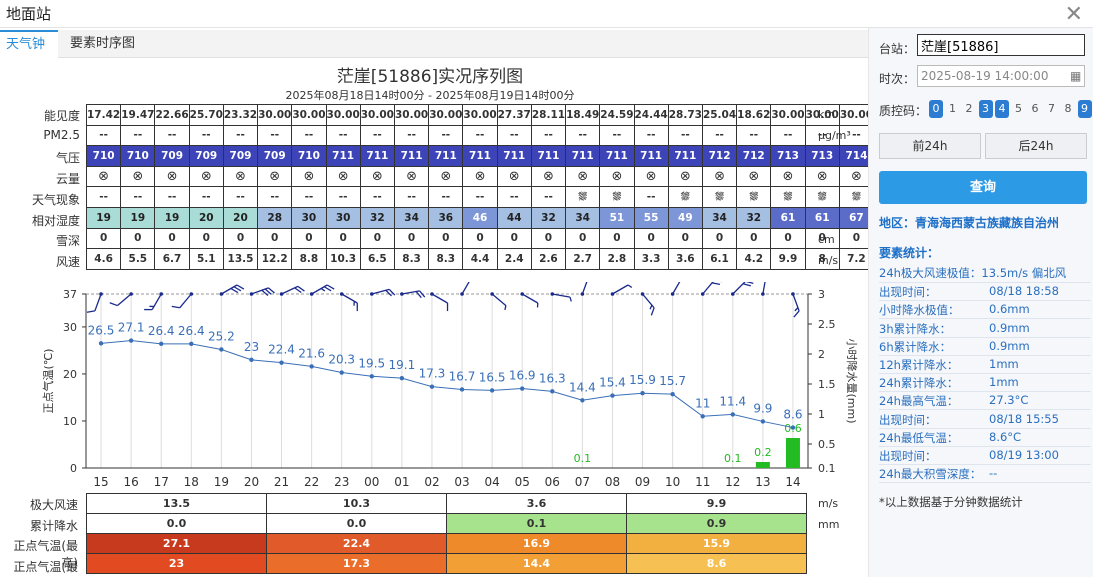  I want to click on prev-24h-button: 前24h, so click(930, 146).